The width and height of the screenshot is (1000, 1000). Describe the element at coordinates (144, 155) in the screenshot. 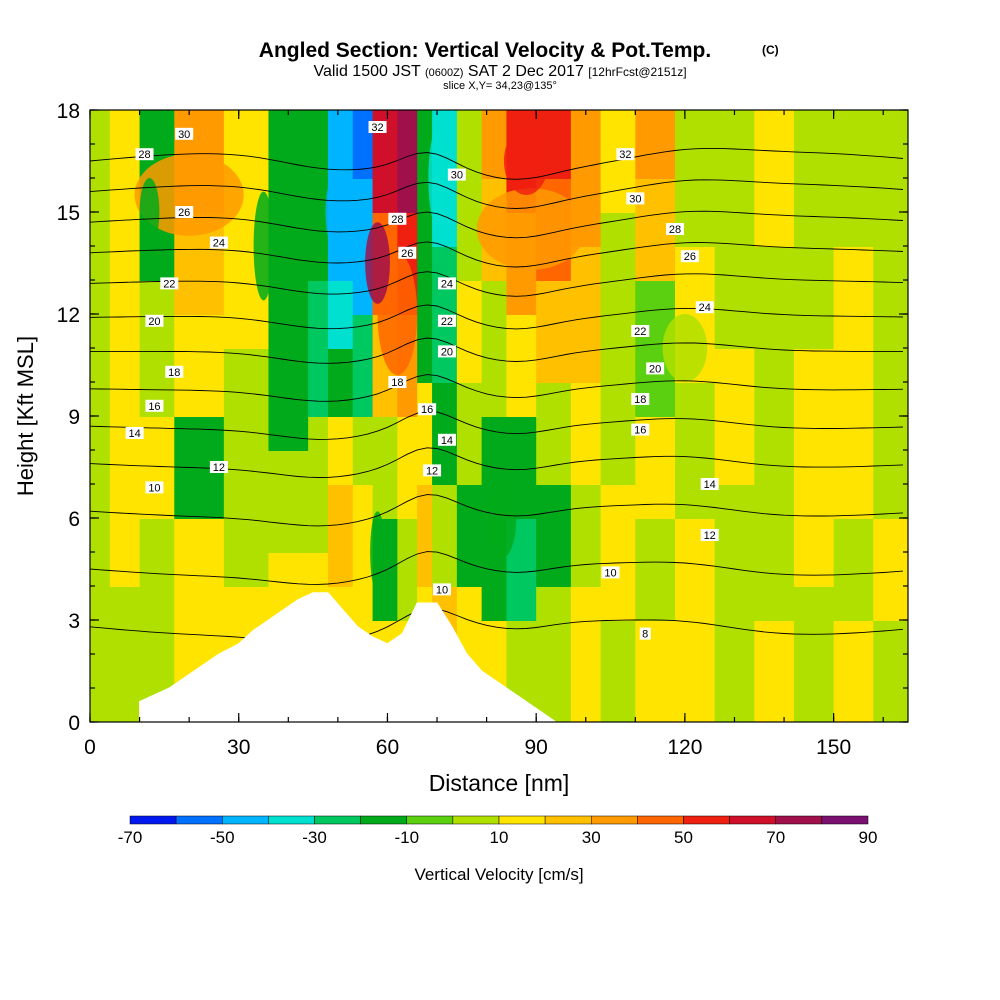

I see `contour-label-text: 28` at that location.